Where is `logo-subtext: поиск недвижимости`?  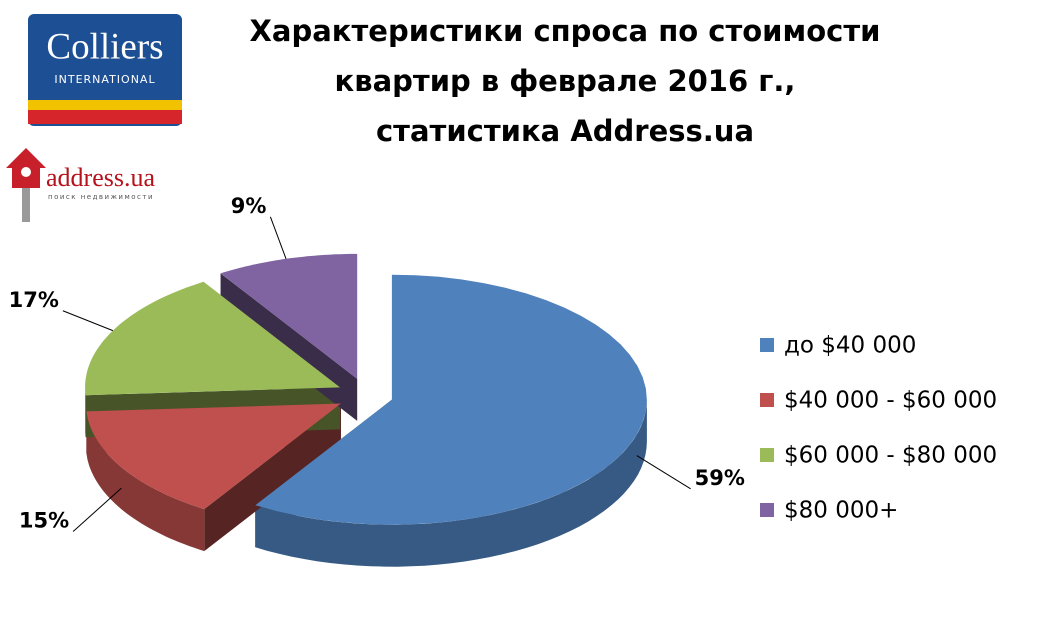 logo-subtext: поиск недвижимости is located at coordinates (101, 197).